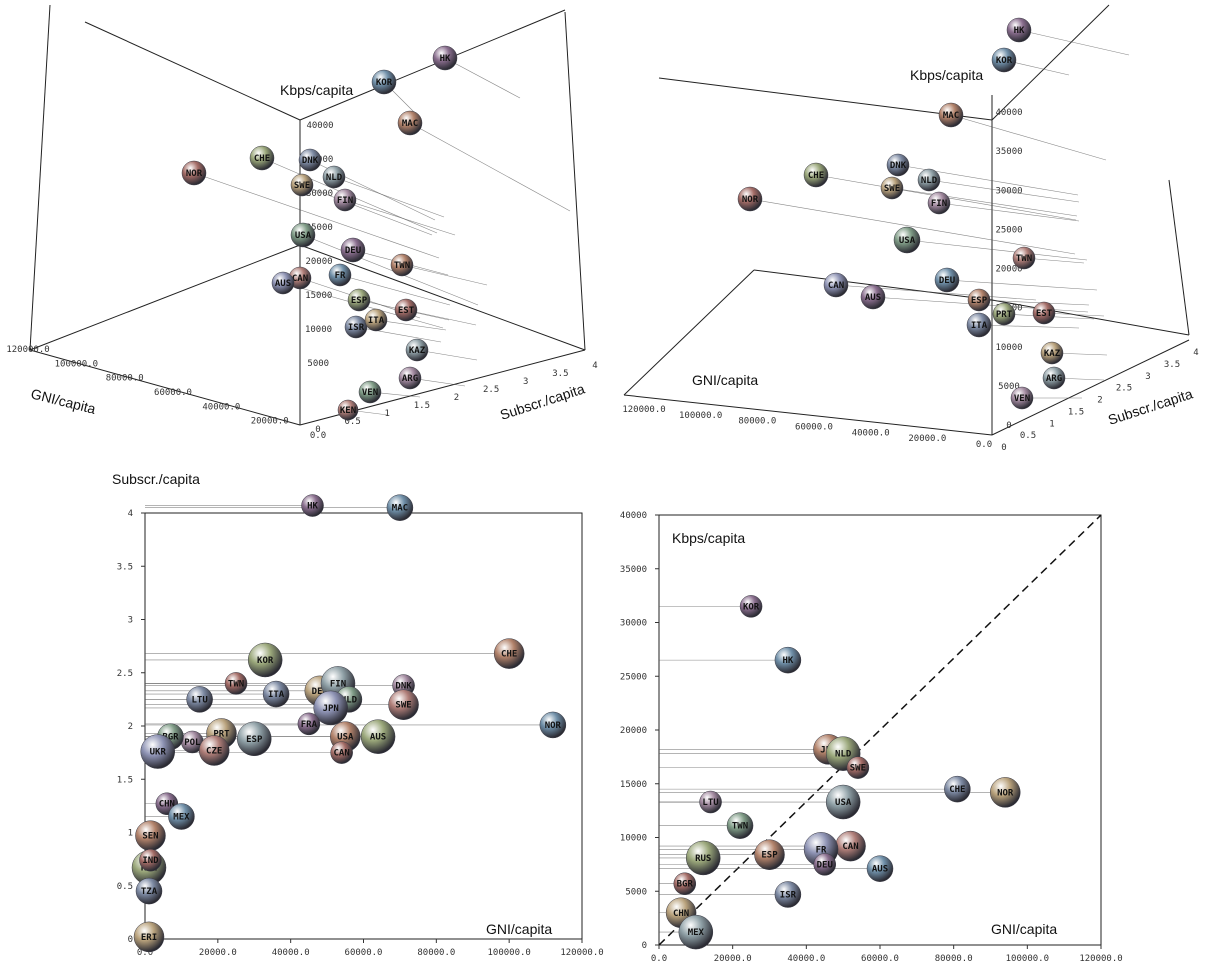 The image size is (1208, 975). I want to click on data-point-dnk, so click(898, 165).